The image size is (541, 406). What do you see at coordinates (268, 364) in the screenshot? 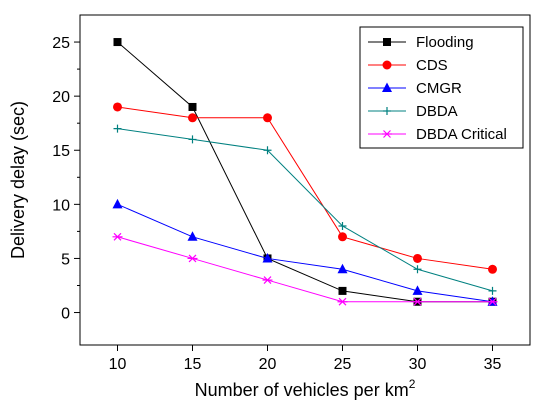
I see `x-tick-label: 20` at bounding box center [268, 364].